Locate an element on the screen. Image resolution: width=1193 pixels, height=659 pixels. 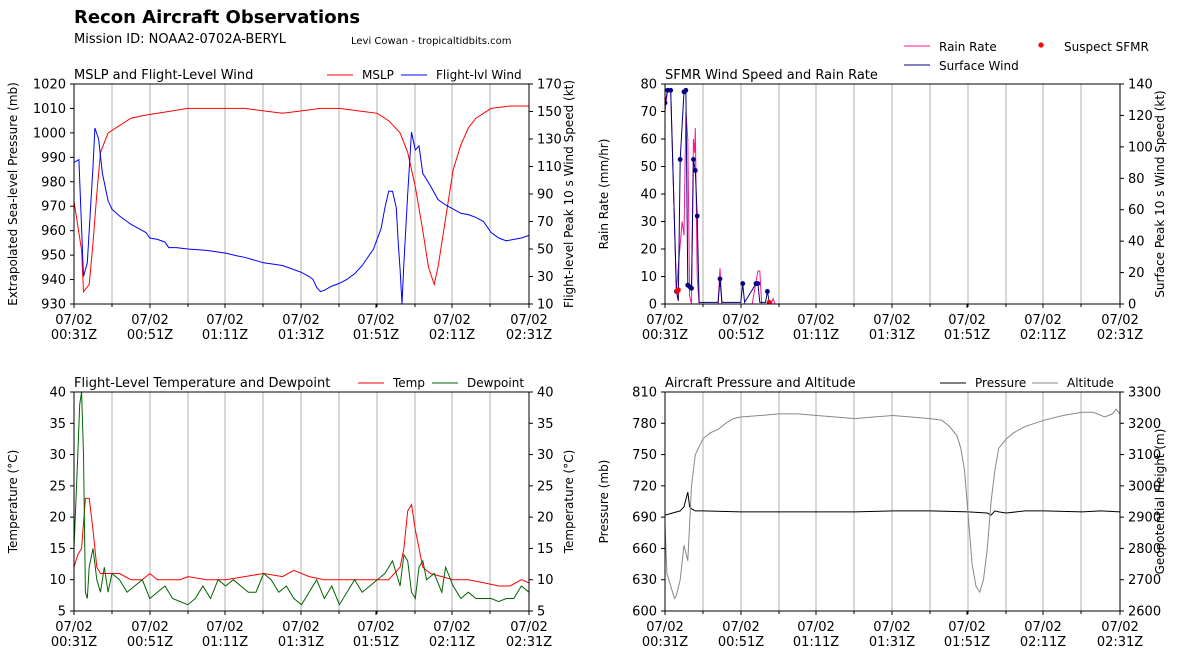
y-tick-label: 35 is located at coordinates (57, 424).